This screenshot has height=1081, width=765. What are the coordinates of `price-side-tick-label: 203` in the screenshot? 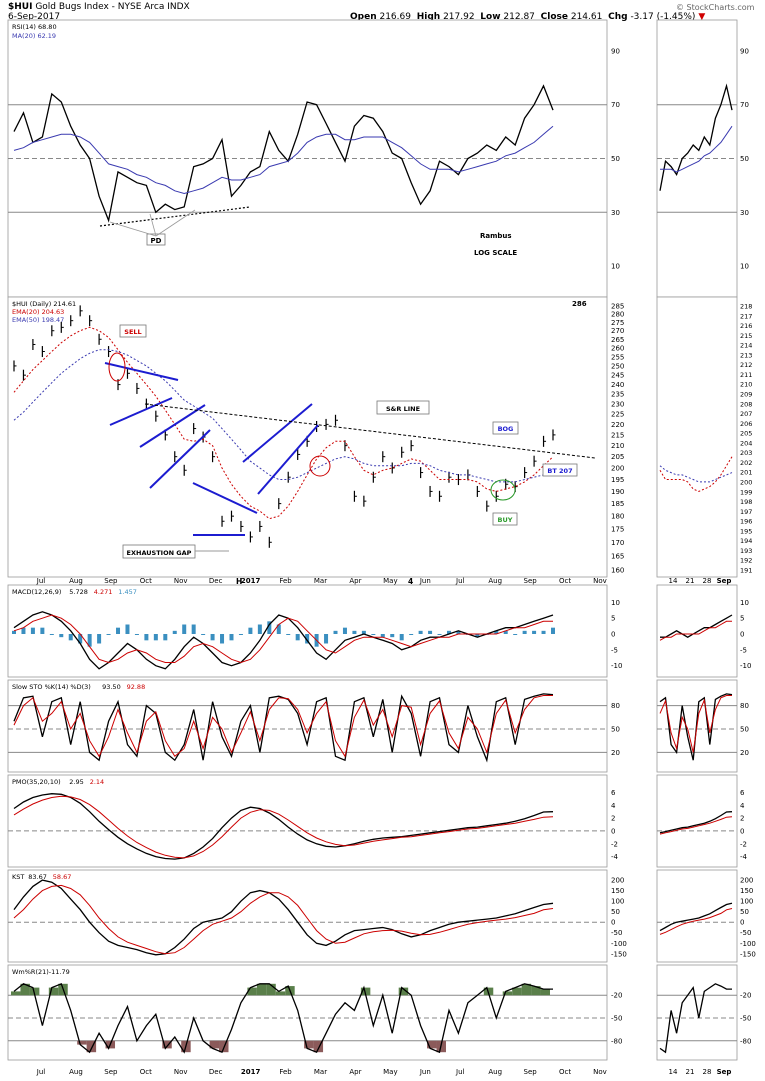 It's located at (746, 453).